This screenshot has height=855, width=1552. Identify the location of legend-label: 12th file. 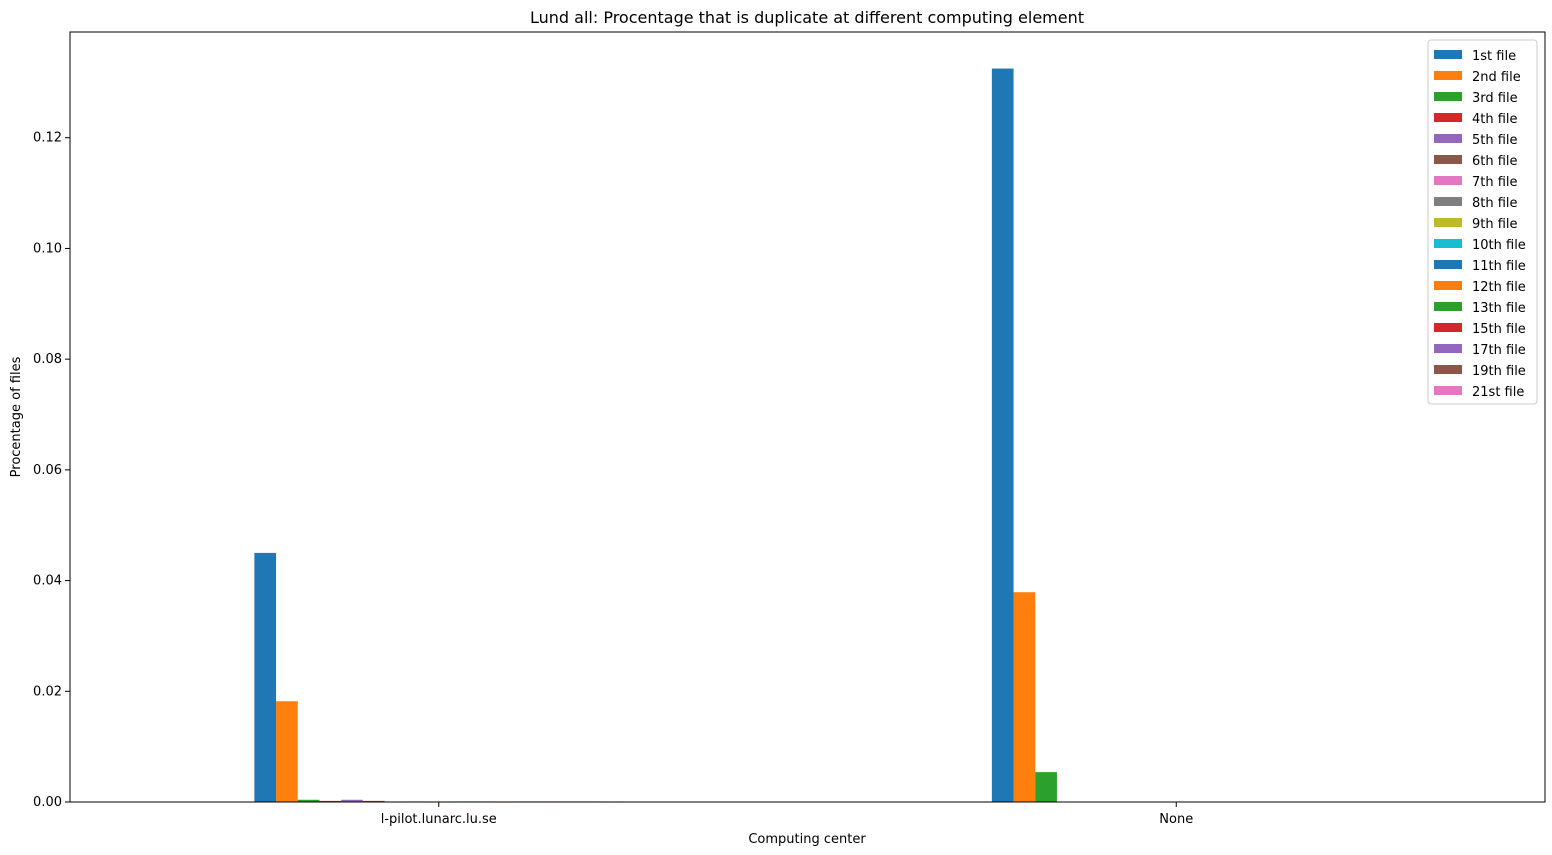
(1499, 287).